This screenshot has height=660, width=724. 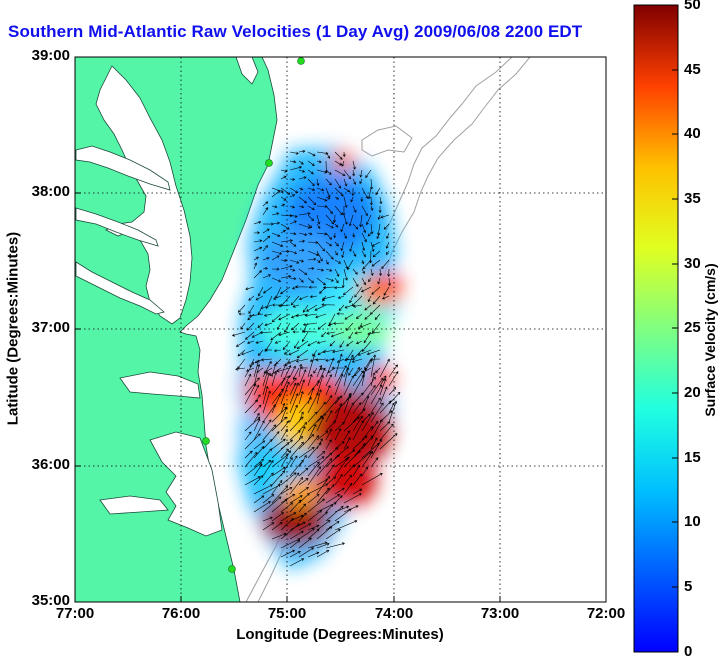 What do you see at coordinates (656, 328) in the screenshot?
I see `colorbar` at bounding box center [656, 328].